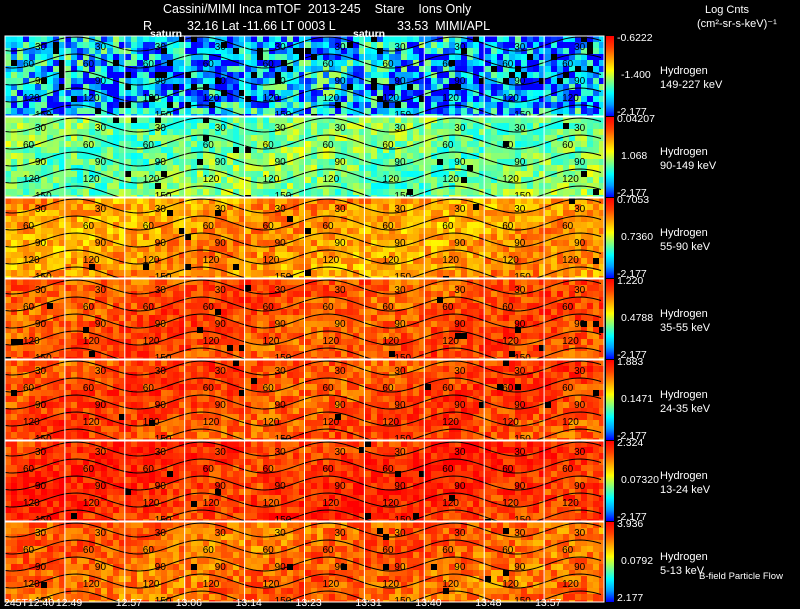  I want to click on contour-label: 90, so click(41, 243).